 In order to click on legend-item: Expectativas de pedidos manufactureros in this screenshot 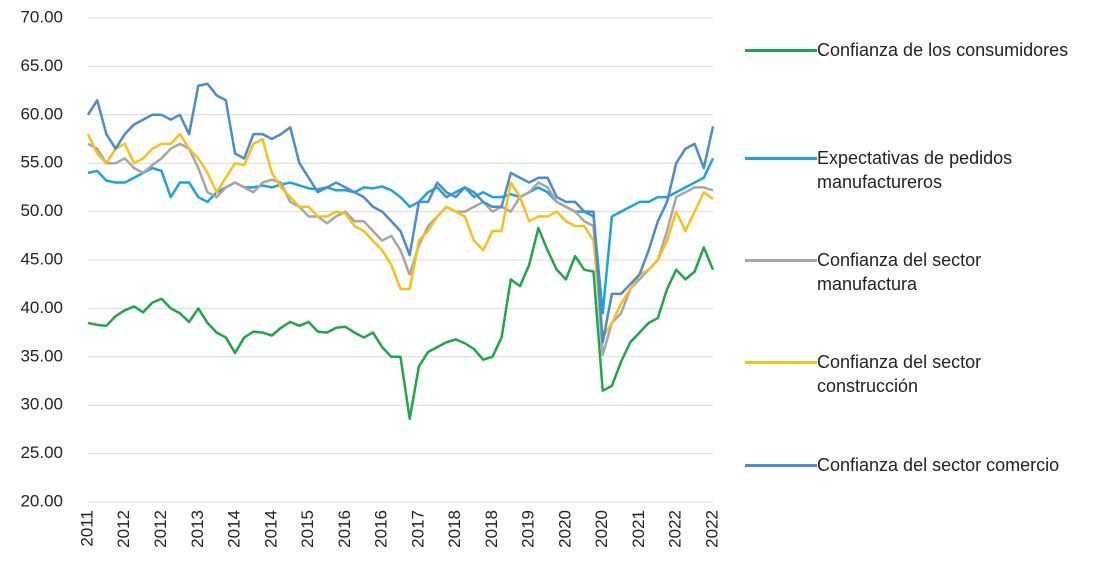, I will do `click(886, 170)`.